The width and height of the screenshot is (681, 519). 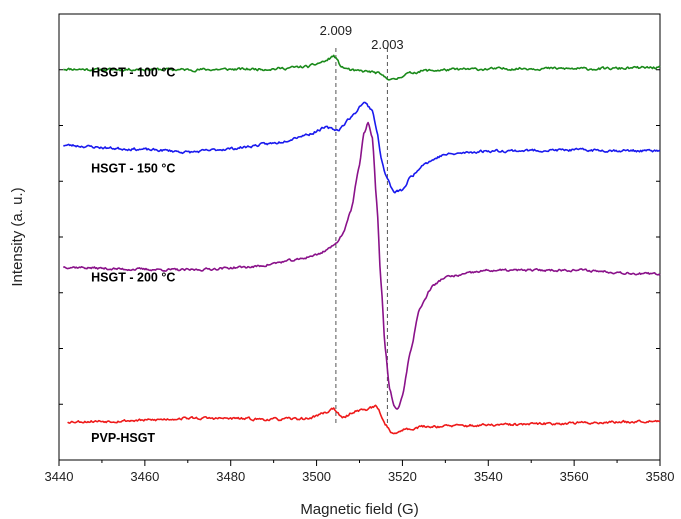 What do you see at coordinates (123, 438) in the screenshot?
I see `series-label: PVP-HSGT` at bounding box center [123, 438].